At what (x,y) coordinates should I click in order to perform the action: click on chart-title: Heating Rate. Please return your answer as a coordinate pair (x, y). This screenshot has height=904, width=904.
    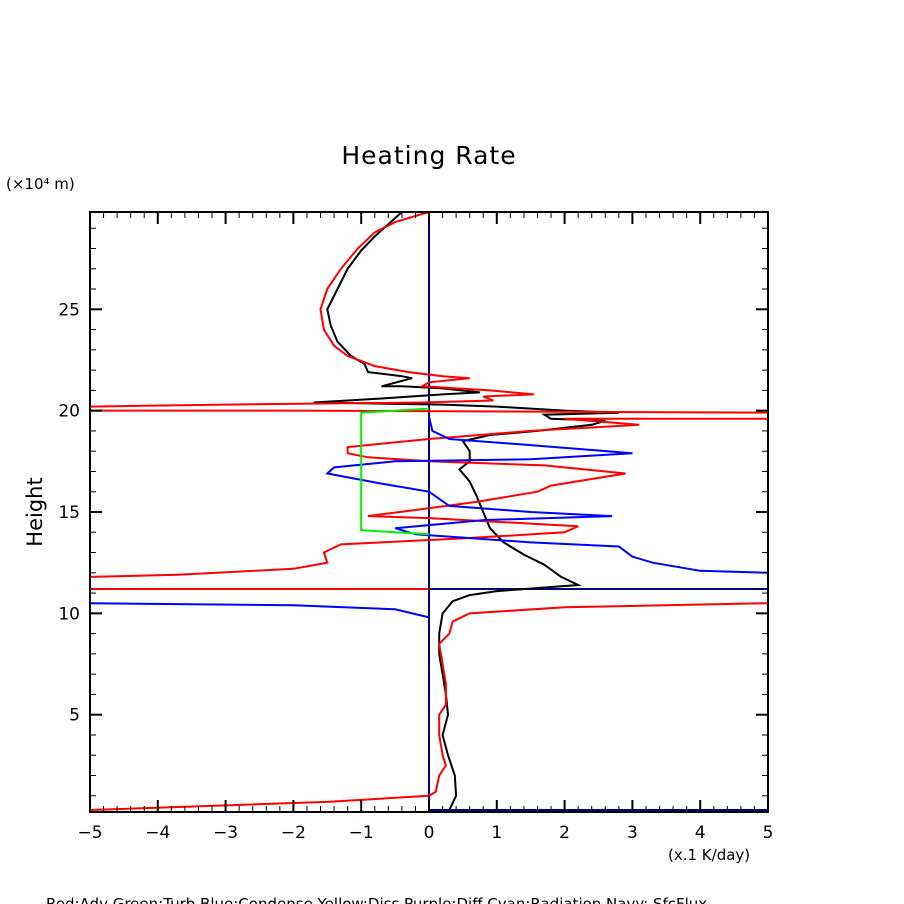
    Looking at the image, I should click on (428, 155).